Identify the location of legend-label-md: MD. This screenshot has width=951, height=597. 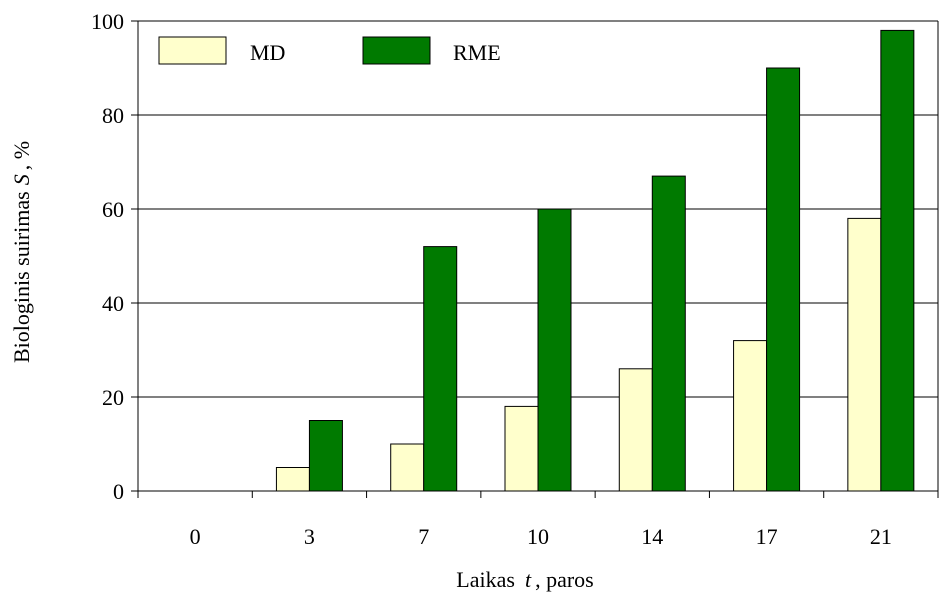
(267, 52).